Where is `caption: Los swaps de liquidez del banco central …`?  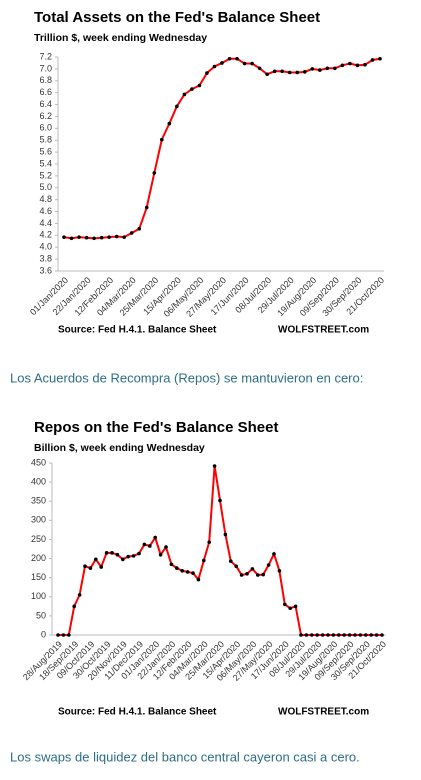 caption: Los swaps de liquidez del banco central … is located at coordinates (185, 756).